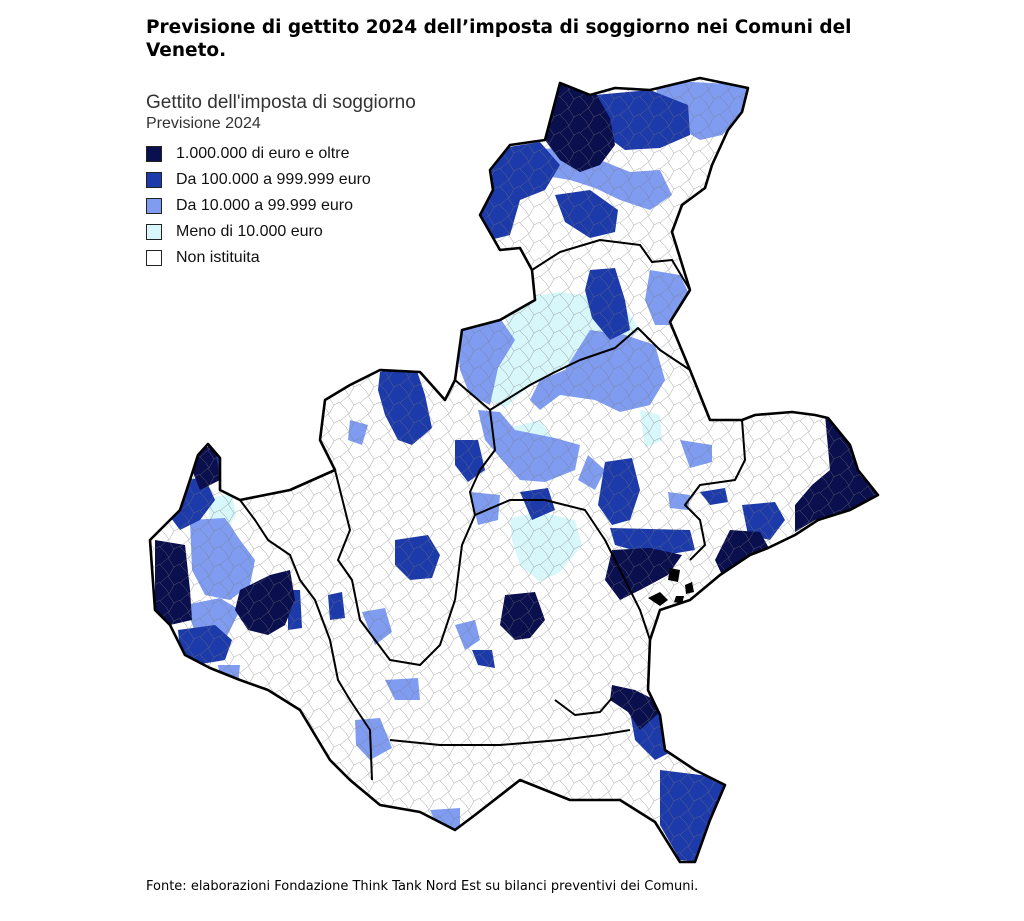 This screenshot has width=1024, height=921. What do you see at coordinates (281, 102) in the screenshot?
I see `legend-title: Gettito dell'imposta di soggiorno` at bounding box center [281, 102].